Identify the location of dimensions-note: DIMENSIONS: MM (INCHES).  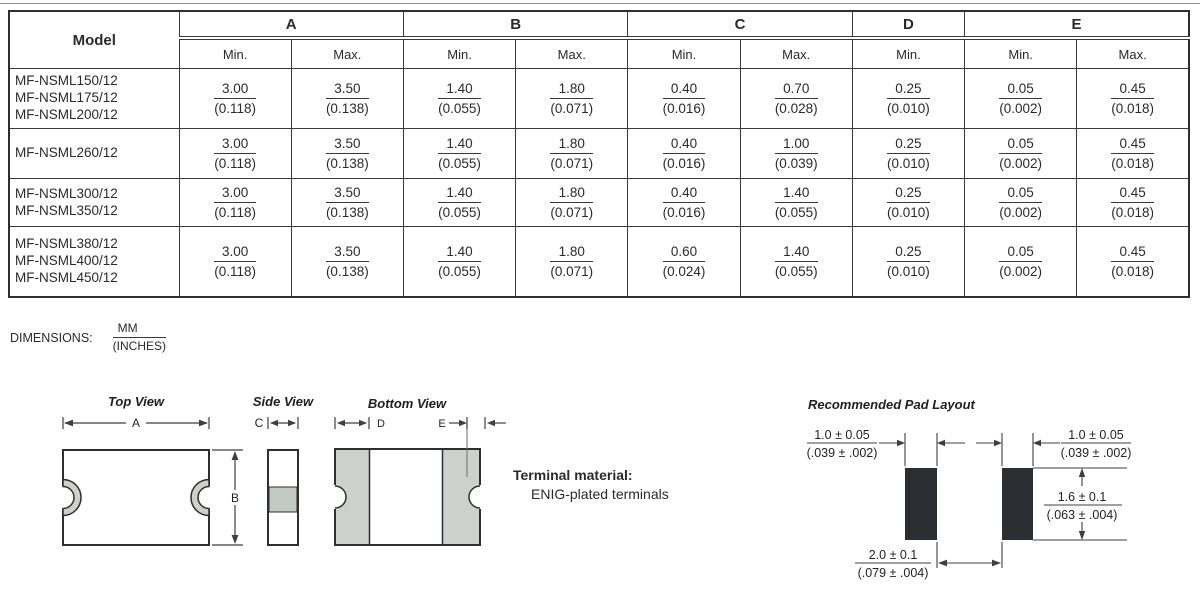
(88, 337).